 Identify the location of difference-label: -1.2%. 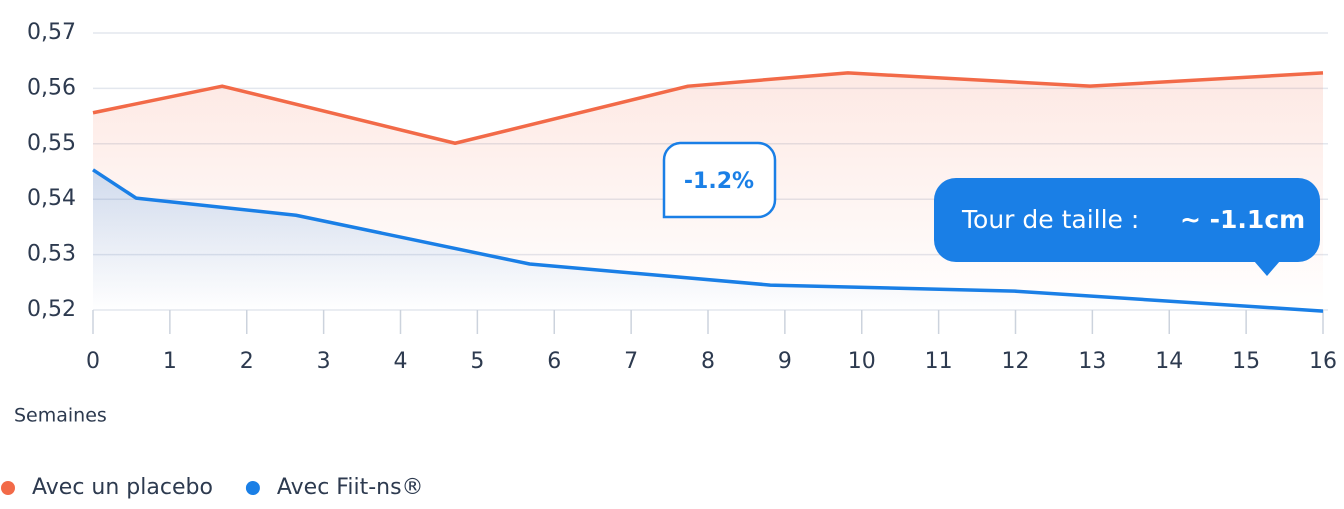
(719, 181).